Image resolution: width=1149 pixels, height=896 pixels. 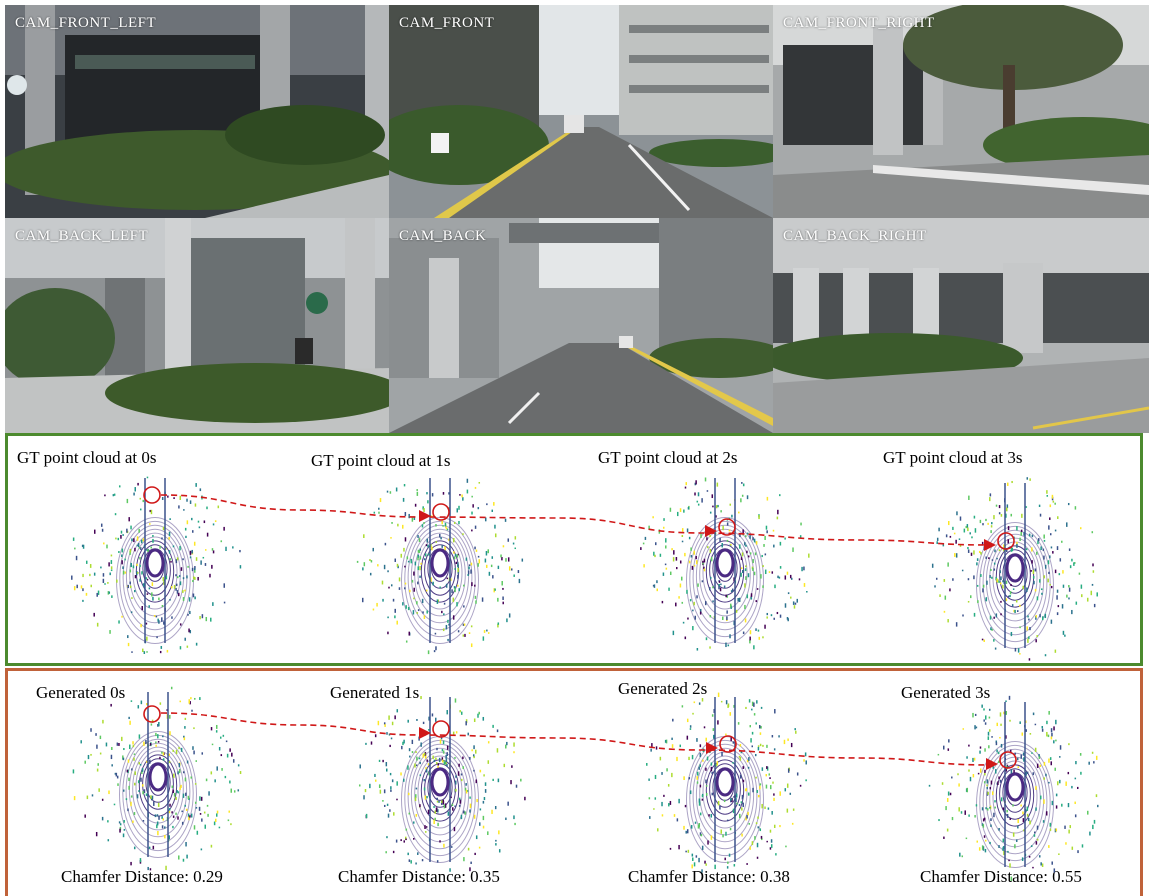 What do you see at coordinates (953, 457) in the screenshot?
I see `gt-title-3s: GT point cloud at 3s` at bounding box center [953, 457].